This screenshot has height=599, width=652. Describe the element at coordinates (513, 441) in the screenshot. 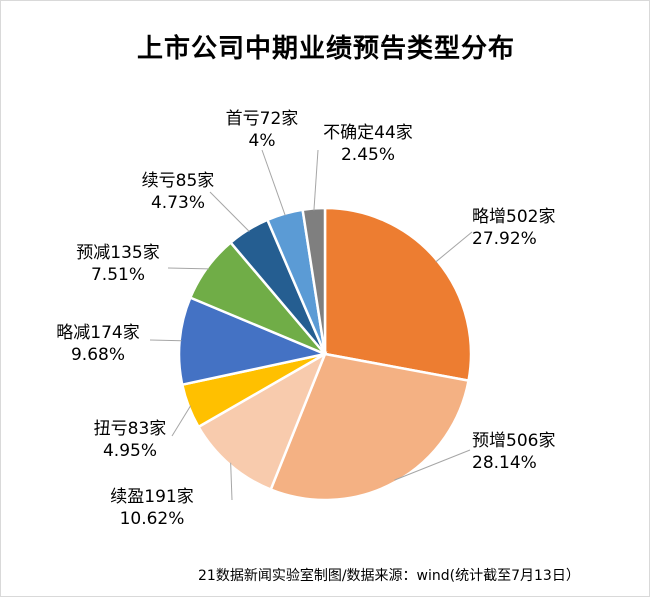

I see `slice-label: 预增506家` at that location.